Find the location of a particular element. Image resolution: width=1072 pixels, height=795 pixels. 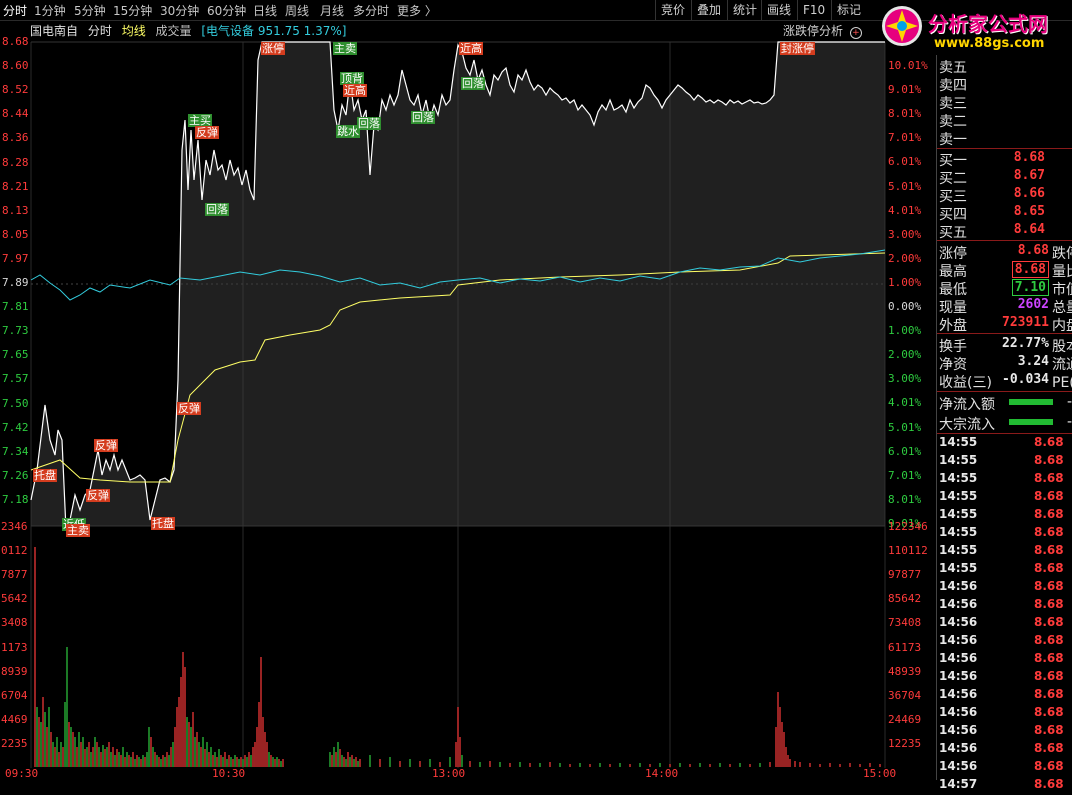

tab-period-4: 30分钟 is located at coordinates (180, 11).